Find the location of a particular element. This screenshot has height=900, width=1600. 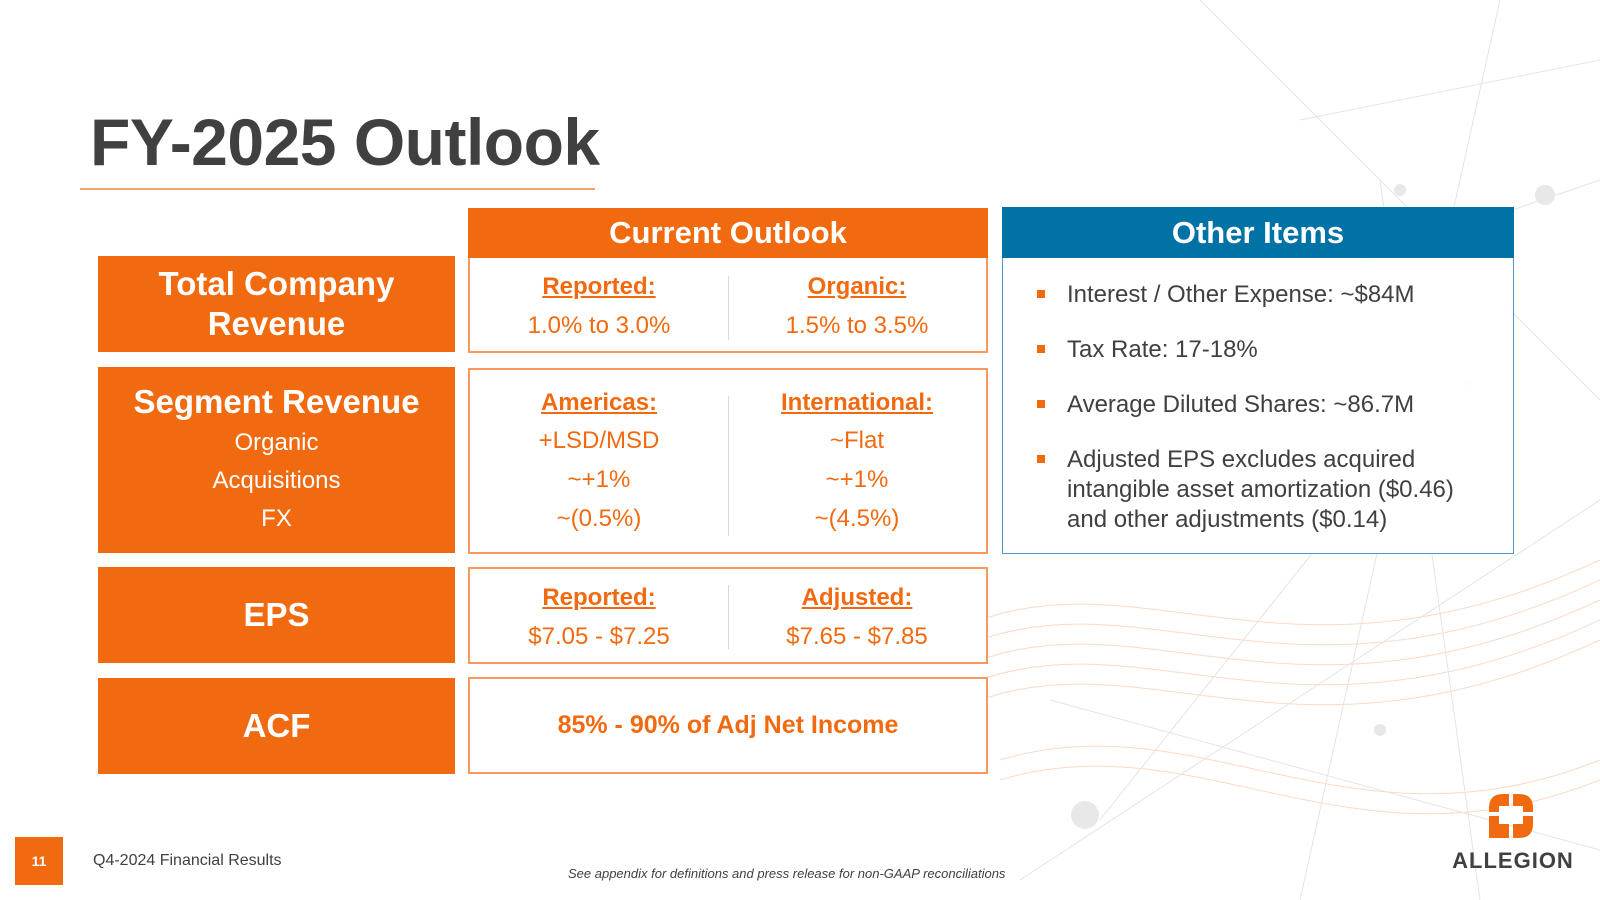

eps-reported-heading: Reported: is located at coordinates (599, 597).